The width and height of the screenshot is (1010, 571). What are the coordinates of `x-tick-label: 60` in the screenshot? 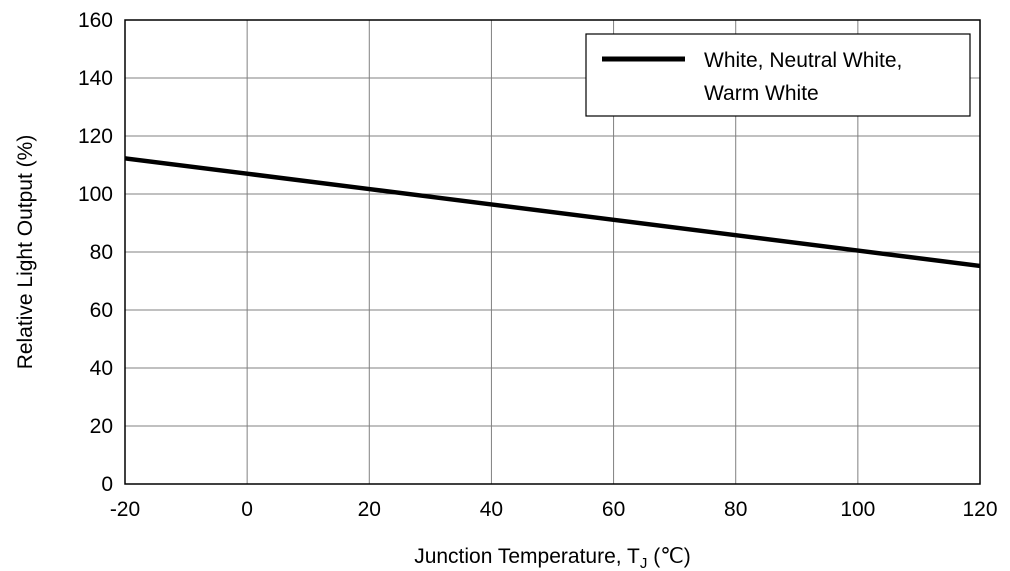 It's located at (613, 509).